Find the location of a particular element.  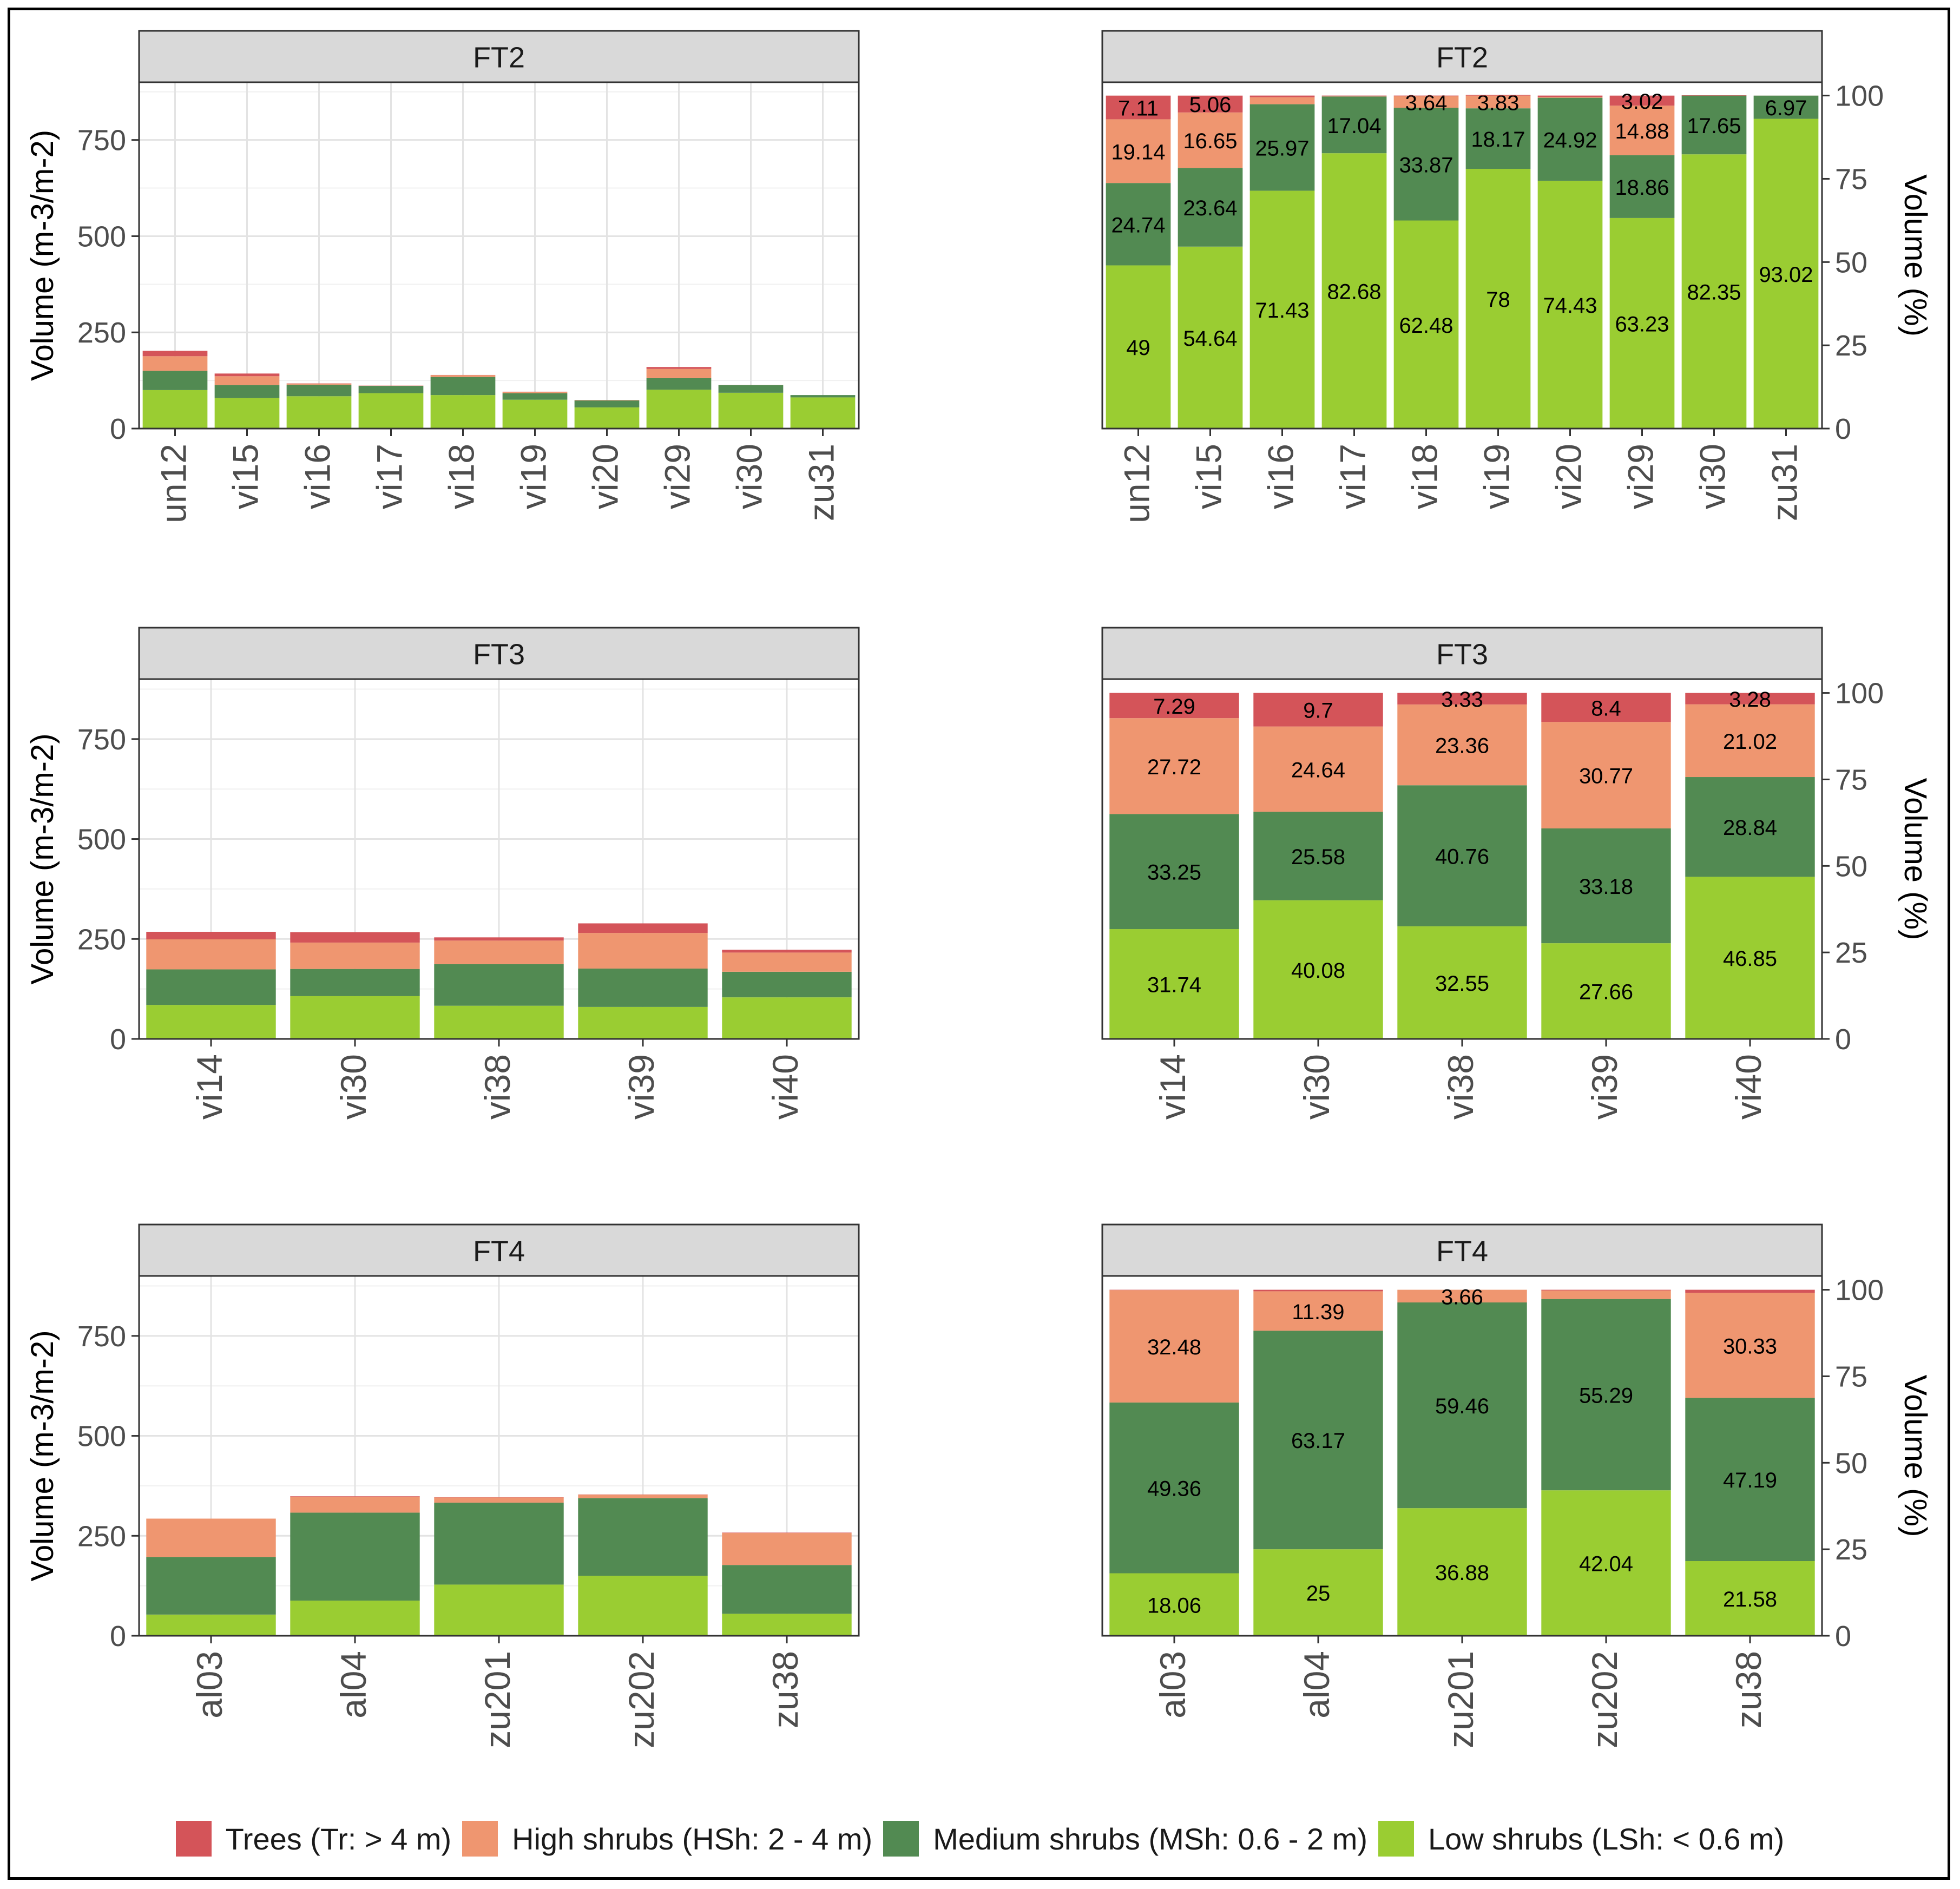

bar-value-label: 33.87 is located at coordinates (1426, 165).